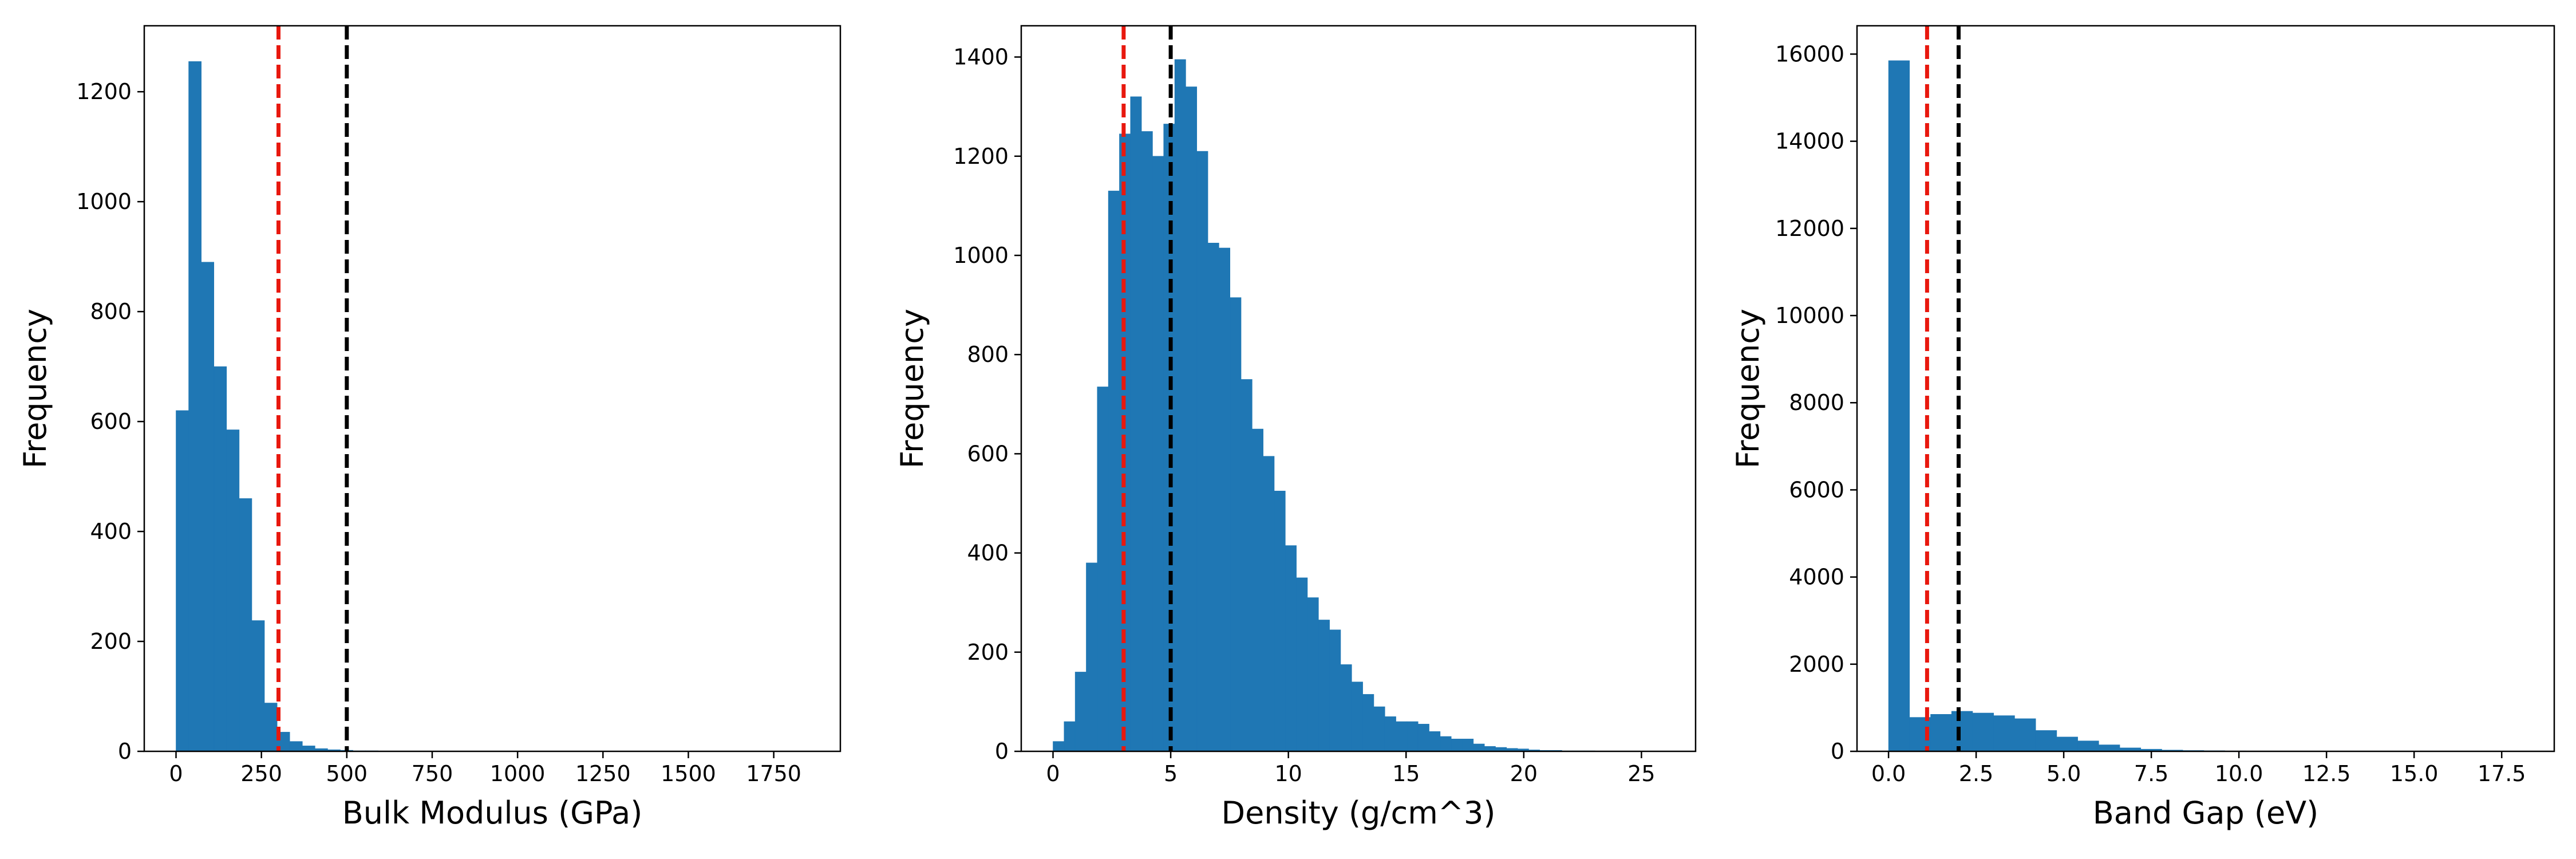 The width and height of the screenshot is (2576, 859). Describe the element at coordinates (773, 773) in the screenshot. I see `x-tick-label: 1750` at that location.